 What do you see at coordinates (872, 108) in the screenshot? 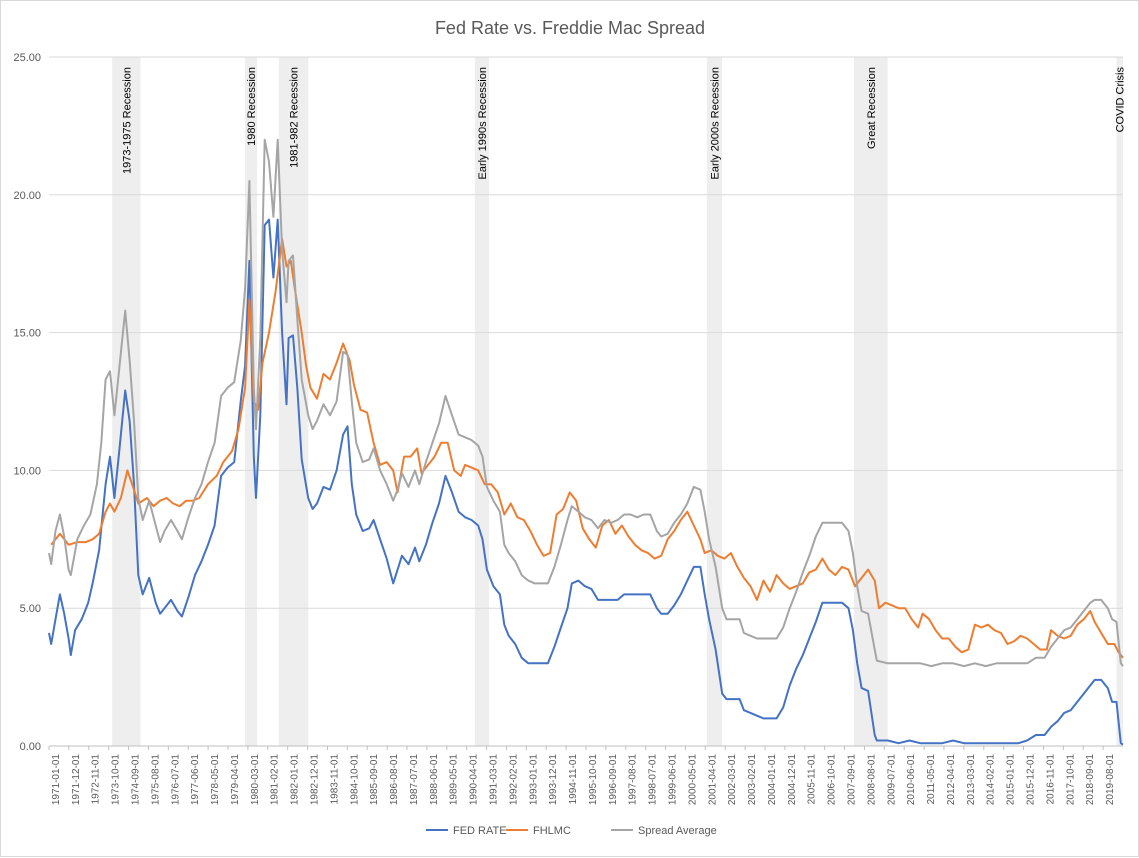
I see `recession-label: Great Recession` at bounding box center [872, 108].